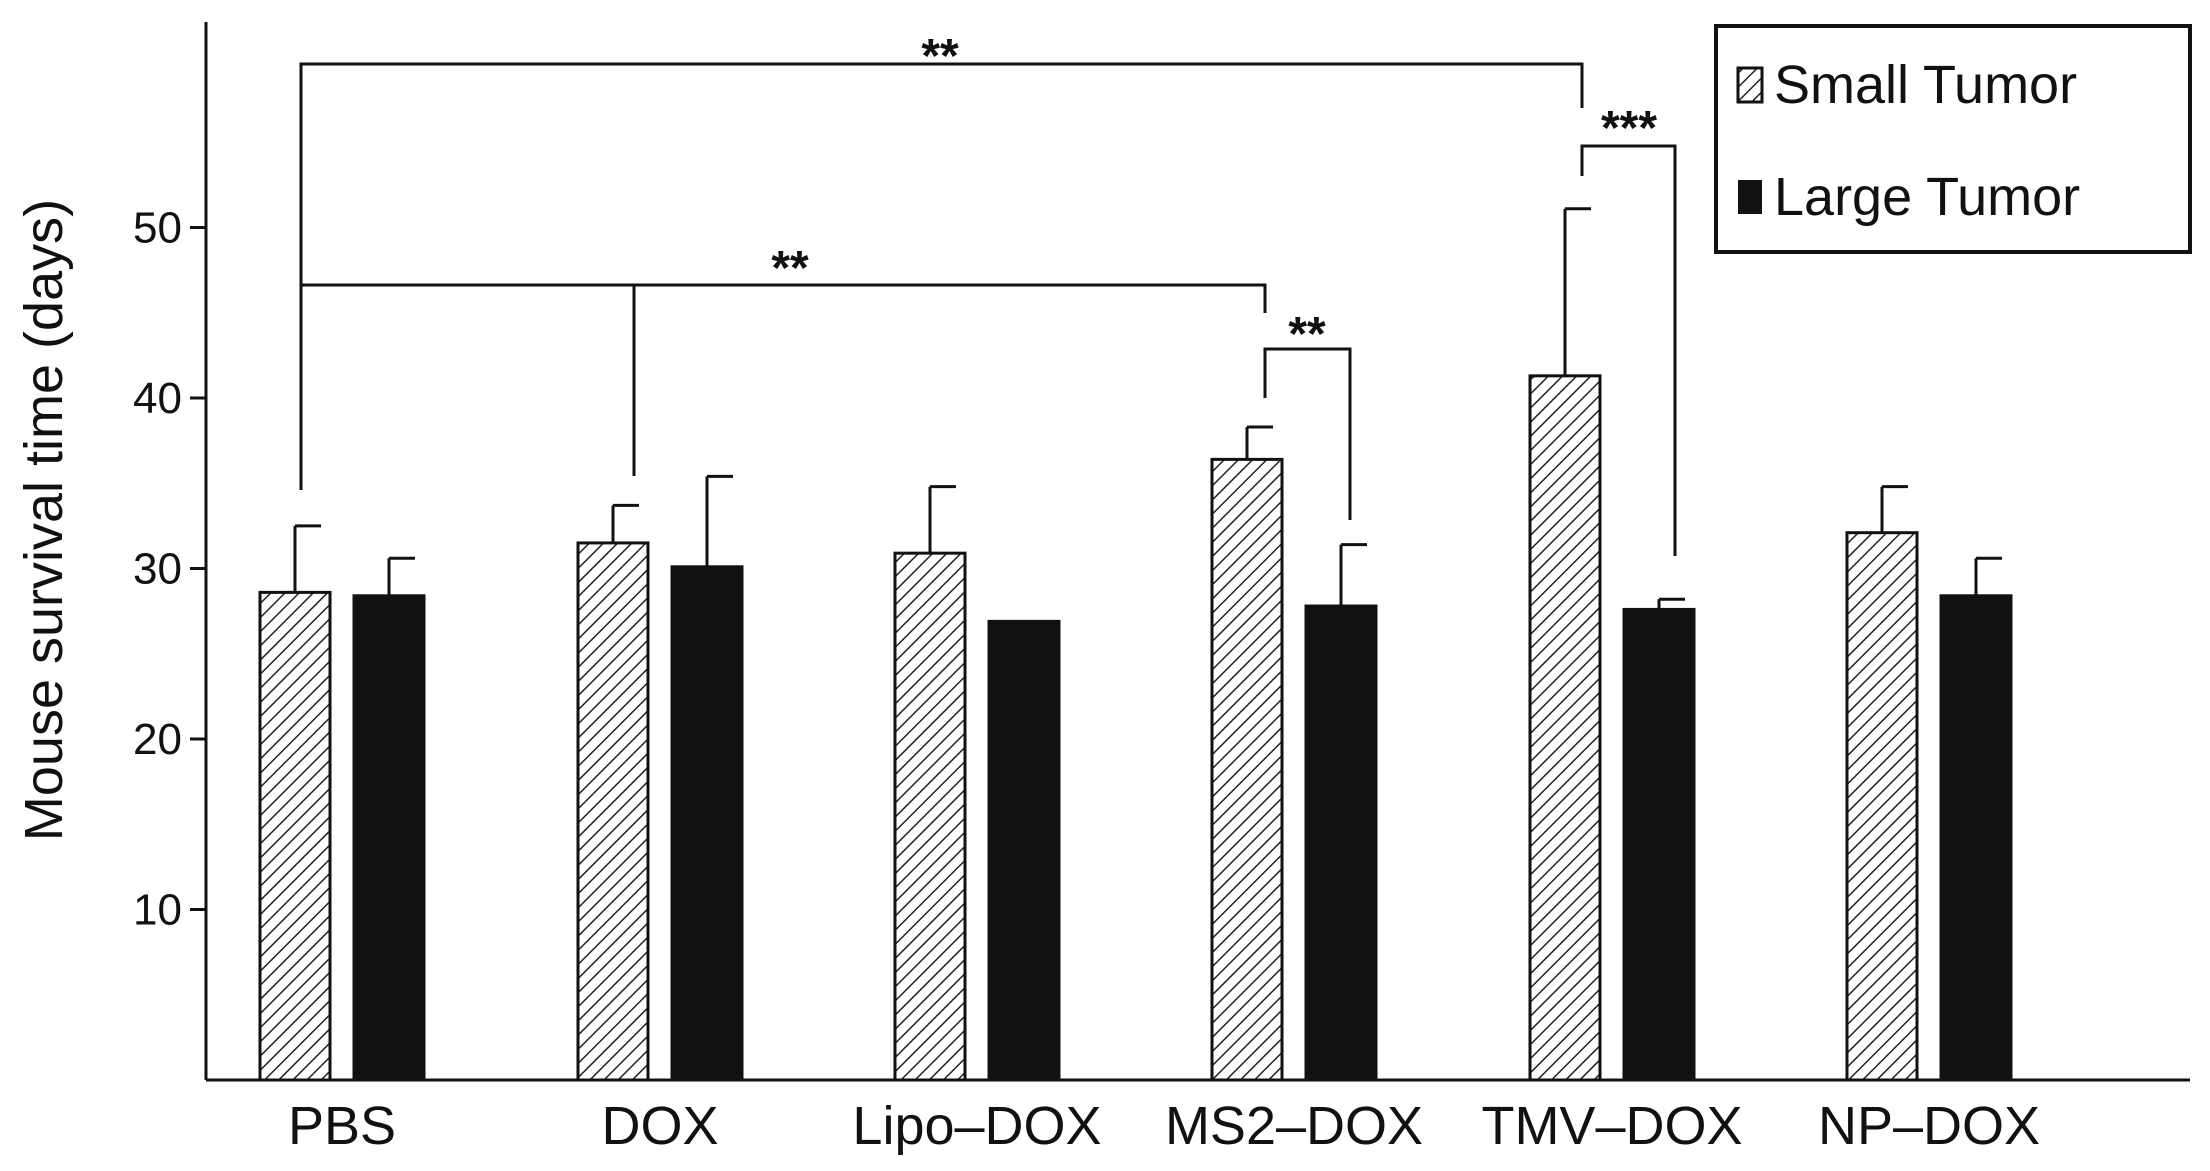 The height and width of the screenshot is (1171, 2210). Describe the element at coordinates (1628, 350) in the screenshot. I see `bracket-tmv-small-large` at that location.